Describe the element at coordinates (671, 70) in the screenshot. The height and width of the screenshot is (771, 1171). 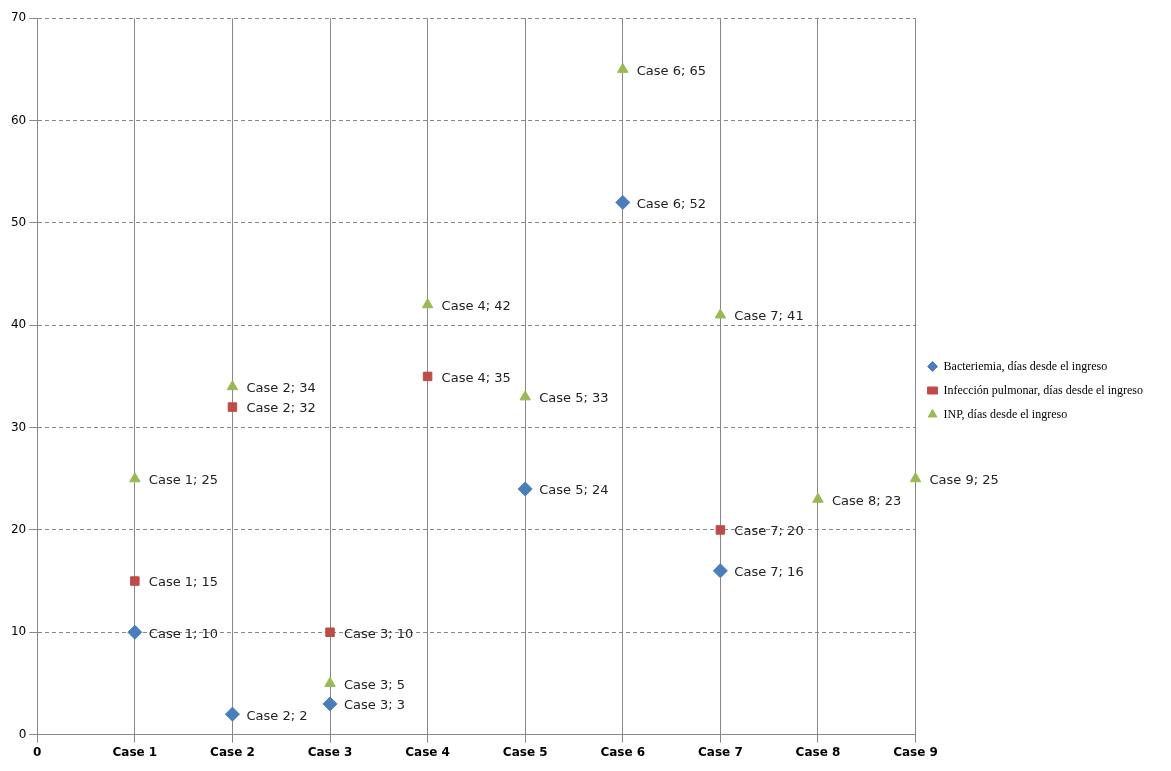
I see `data-label: Case 6; 65` at that location.